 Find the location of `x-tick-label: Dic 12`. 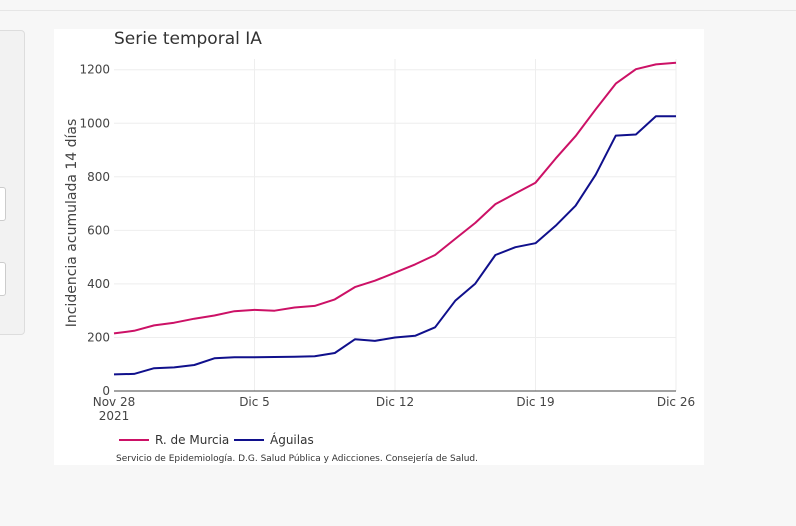

x-tick-label: Dic 12 is located at coordinates (395, 402).